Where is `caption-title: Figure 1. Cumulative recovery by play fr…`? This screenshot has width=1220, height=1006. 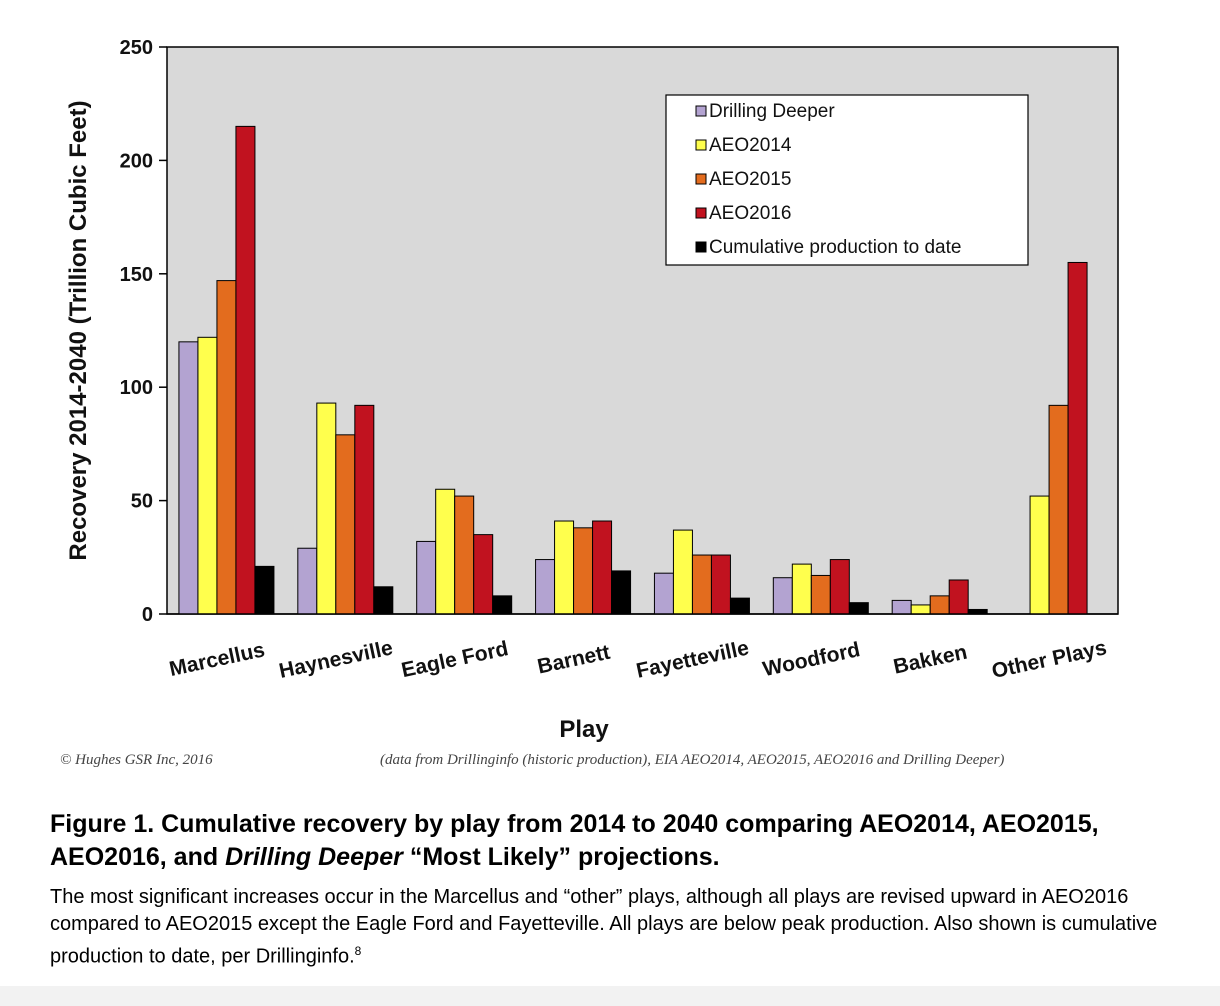 caption-title: Figure 1. Cumulative recovery by play fr… is located at coordinates (625, 841).